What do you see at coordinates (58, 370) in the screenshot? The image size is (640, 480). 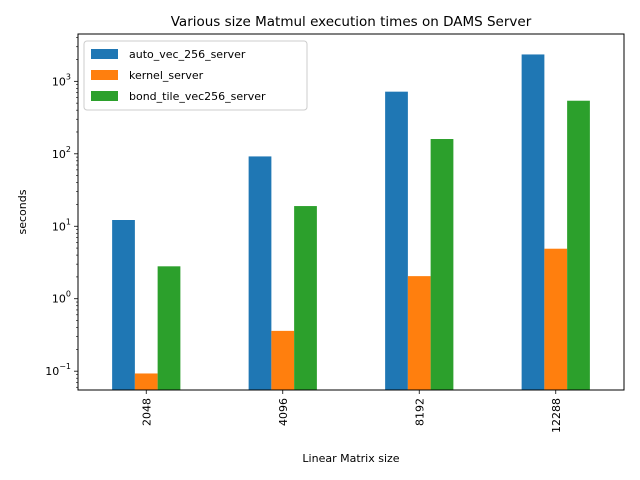 I see `y-tick-label: 10⁻¹` at bounding box center [58, 370].